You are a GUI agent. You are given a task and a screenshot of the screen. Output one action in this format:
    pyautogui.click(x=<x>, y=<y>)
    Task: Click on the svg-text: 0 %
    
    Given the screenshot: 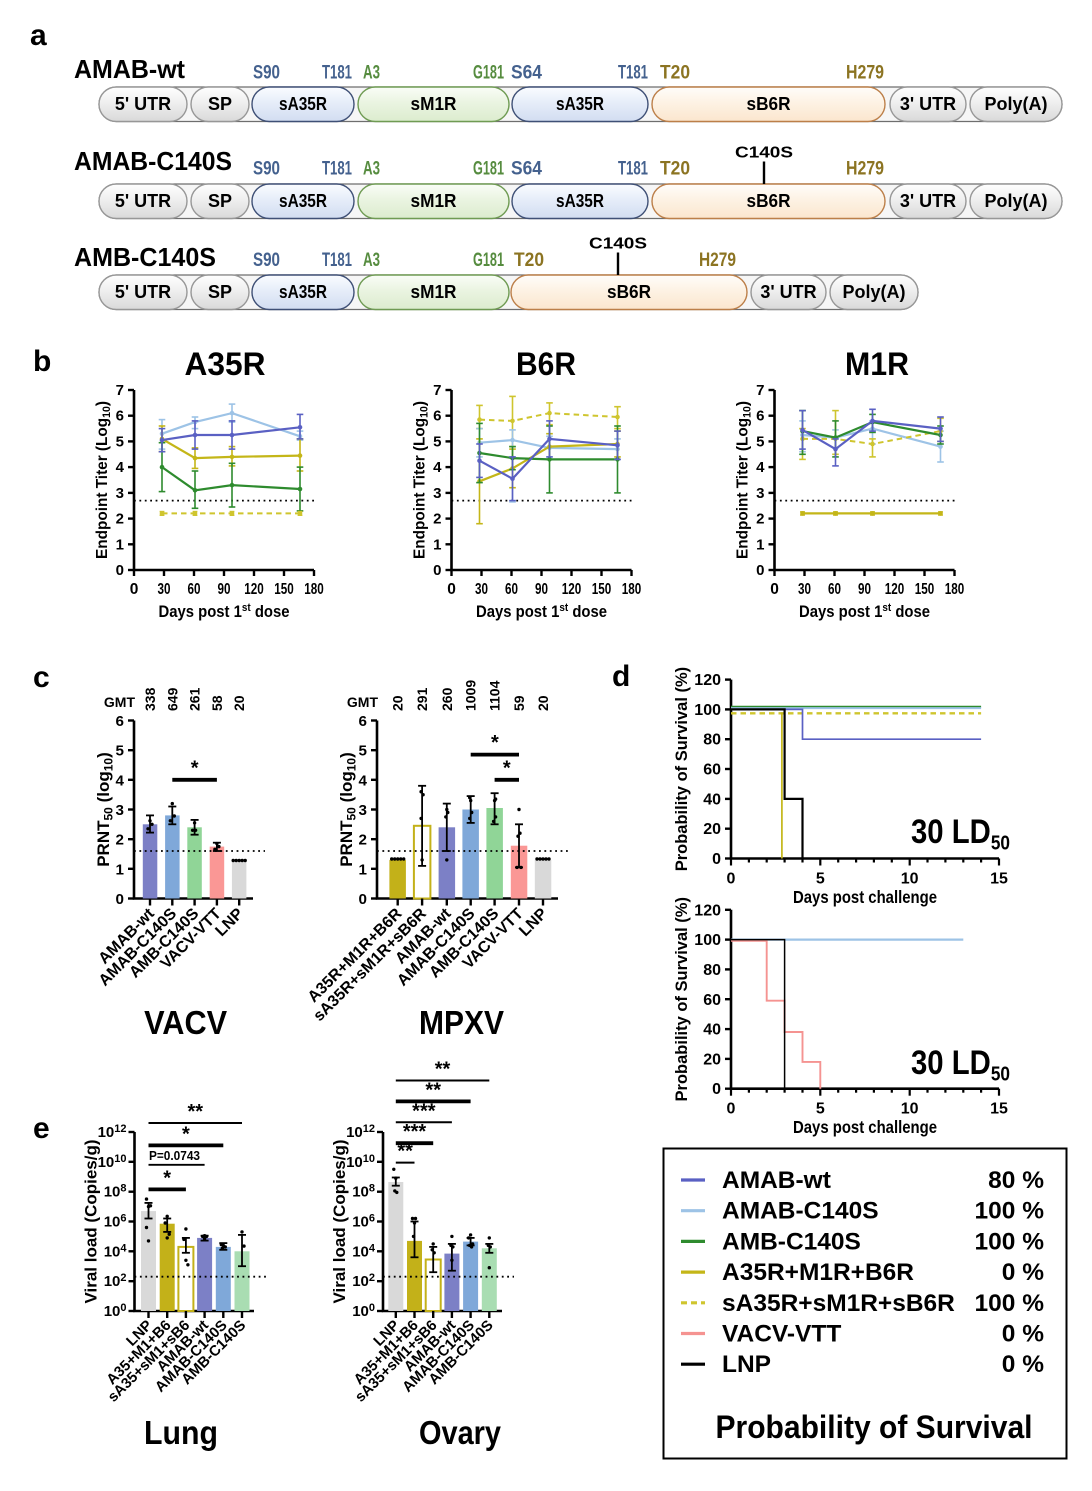 What is the action you would take?
    pyautogui.click(x=1023, y=1334)
    